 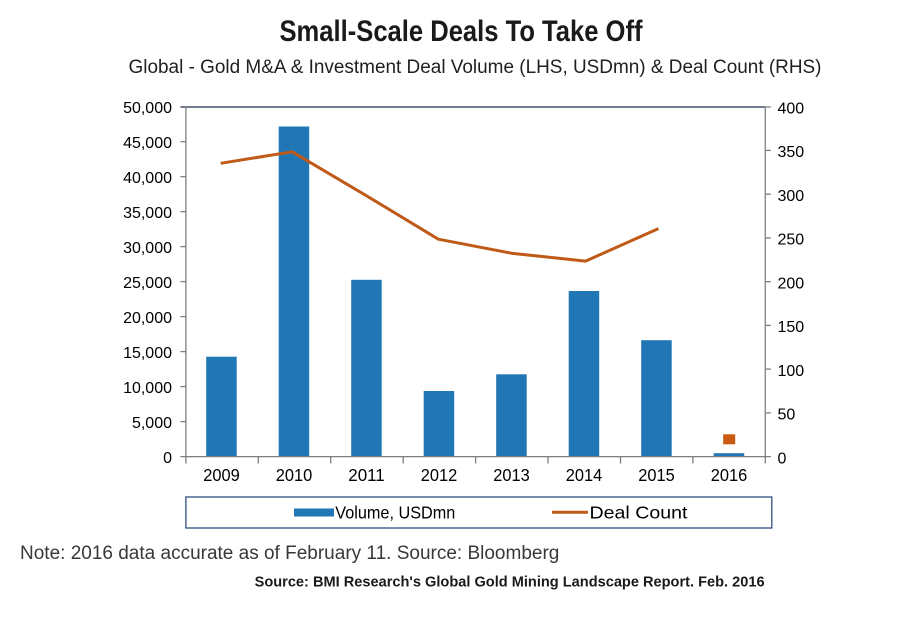 I want to click on svg-text: Volume, USDmn, so click(x=395, y=512).